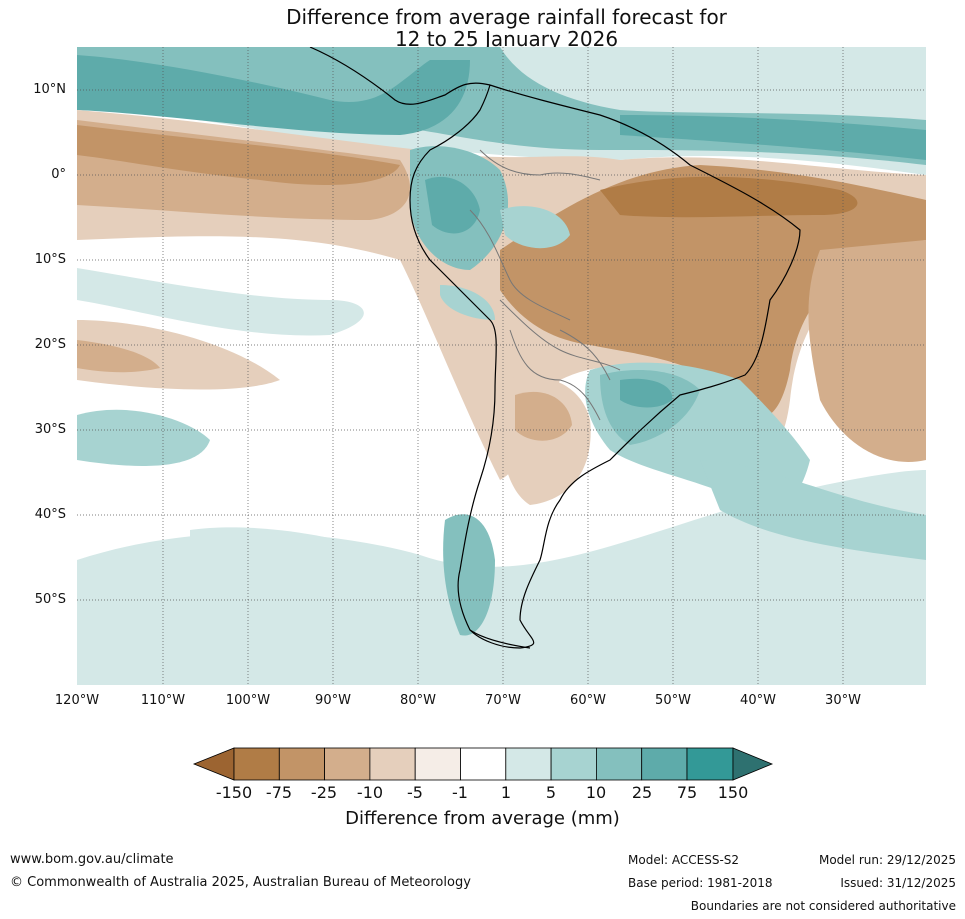  Describe the element at coordinates (646, 393) in the screenshot. I see `contour-southeast-blue3` at that location.